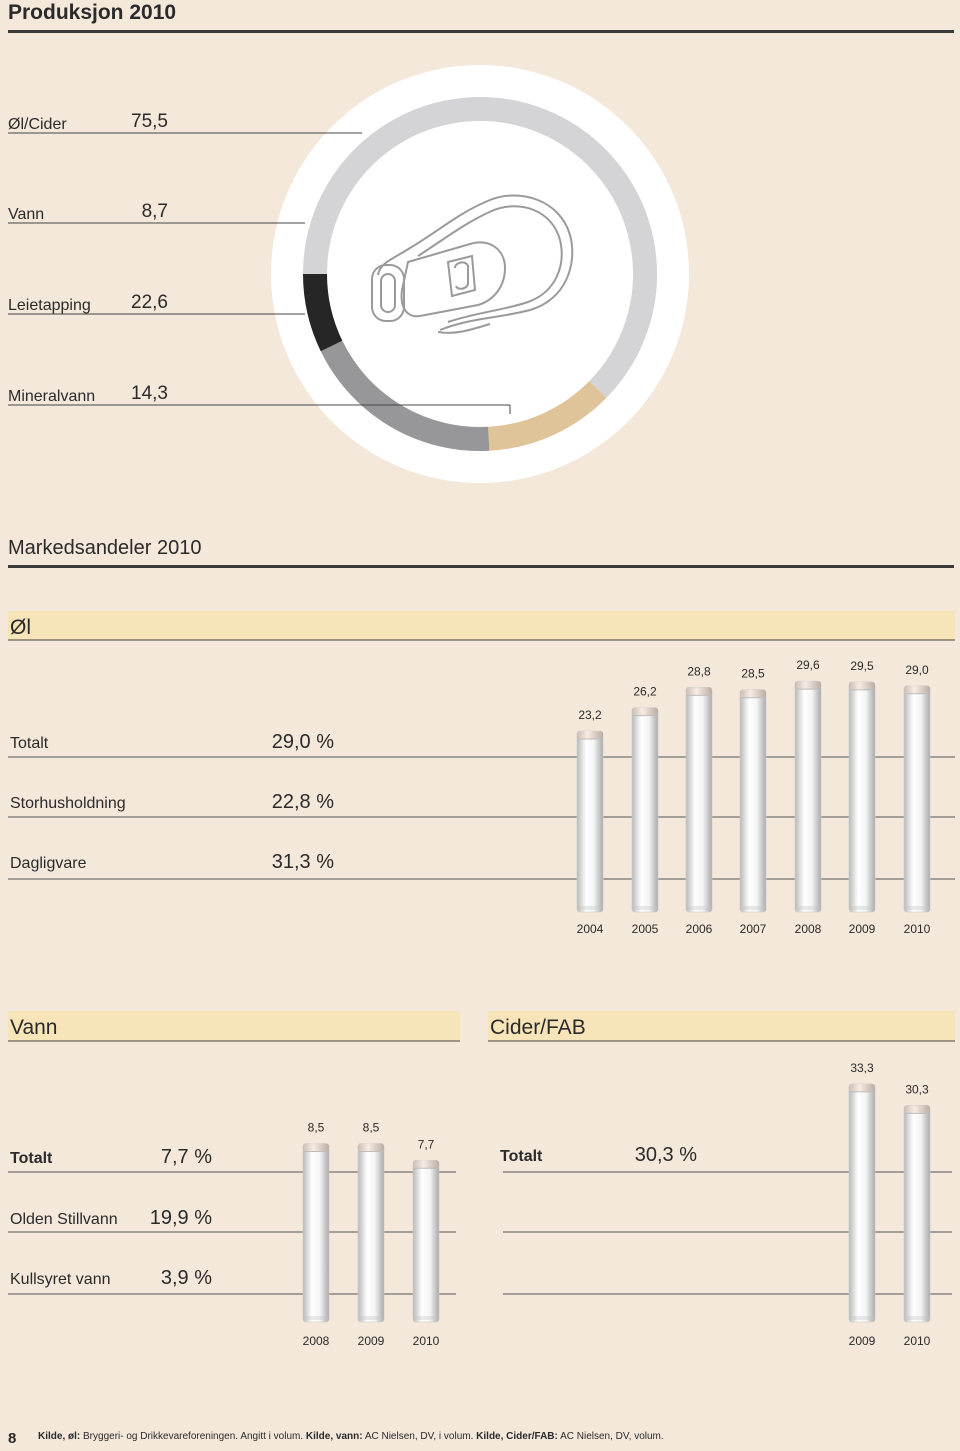 The height and width of the screenshot is (1451, 960). I want to click on x-tick-label: 2006, so click(699, 929).